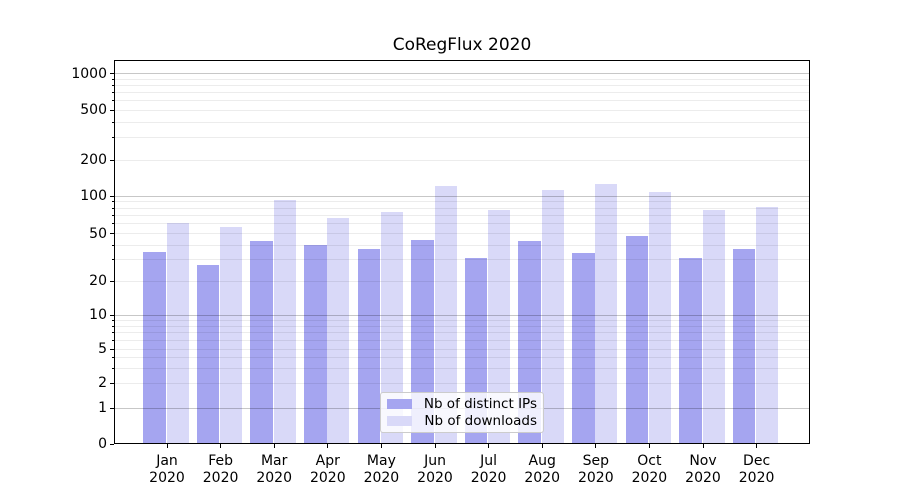 The width and height of the screenshot is (900, 500). I want to click on x-tick-label: Nov 2020, so click(703, 469).